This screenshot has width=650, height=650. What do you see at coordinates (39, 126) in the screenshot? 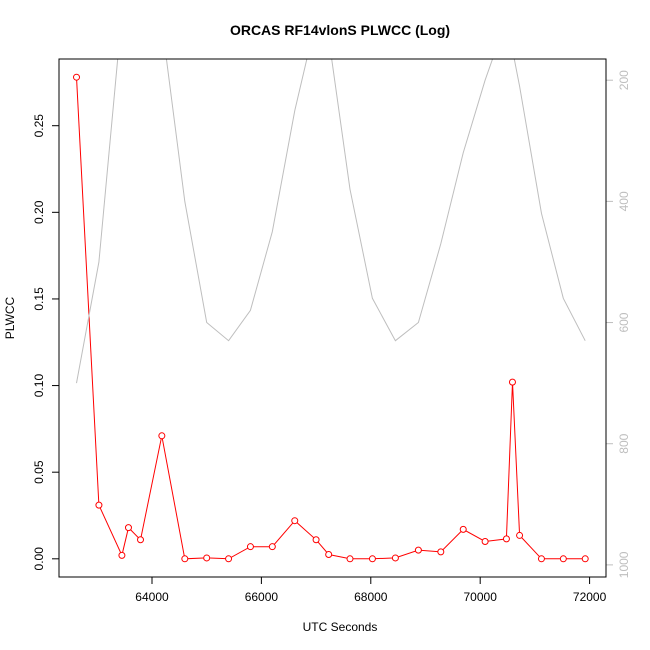
I see `y-tick-label: 0.25` at bounding box center [39, 126].